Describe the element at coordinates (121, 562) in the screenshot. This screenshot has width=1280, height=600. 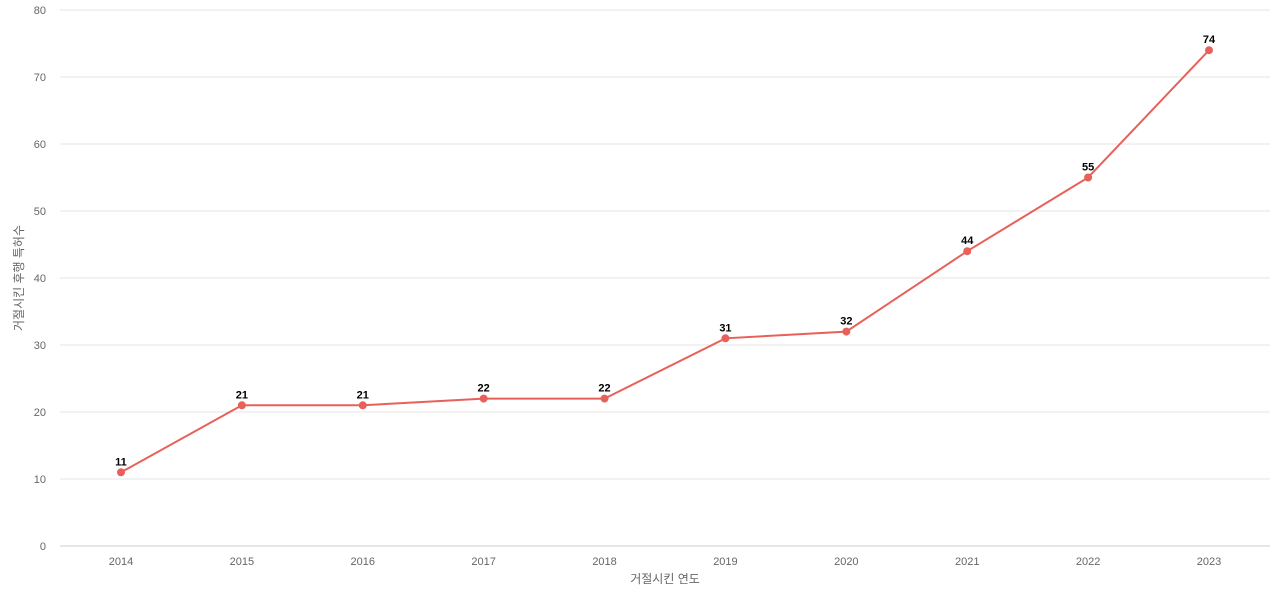
I see `x-tick-label: 2014` at that location.